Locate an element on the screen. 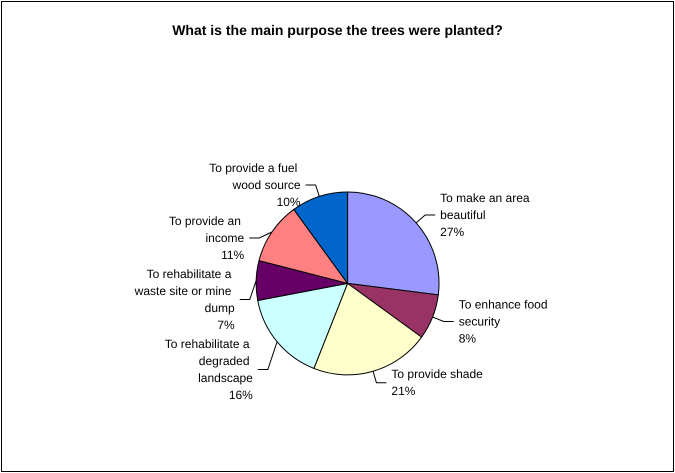 This screenshot has height=473, width=675. slice-label: To make an area beautiful is located at coordinates (486, 206).